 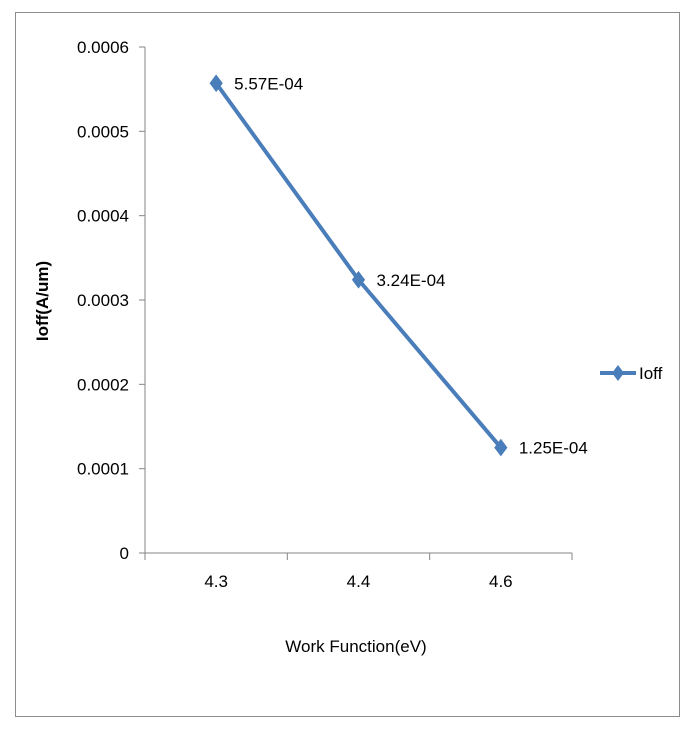 I want to click on y-tick-label: 0, so click(x=124, y=553).